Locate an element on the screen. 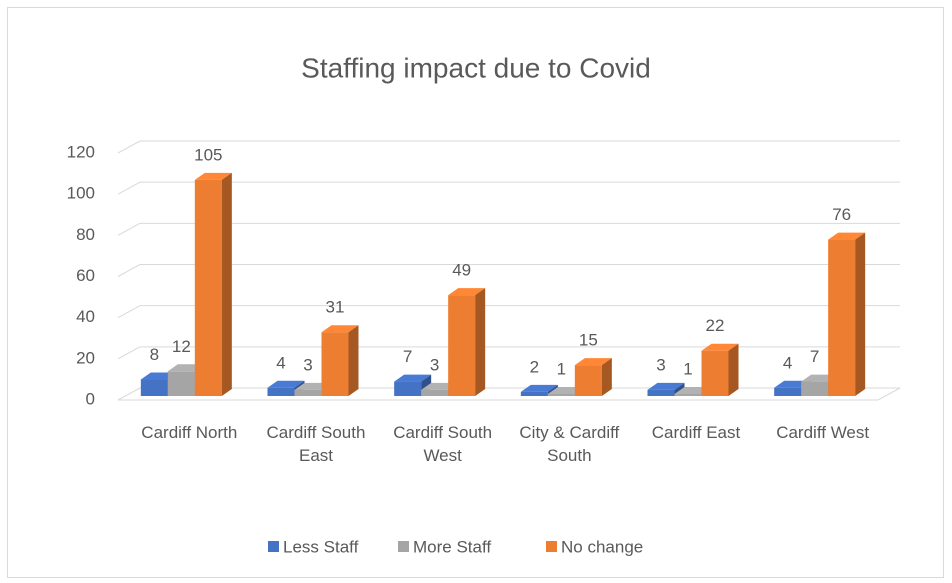  value-label: 31 is located at coordinates (335, 307).